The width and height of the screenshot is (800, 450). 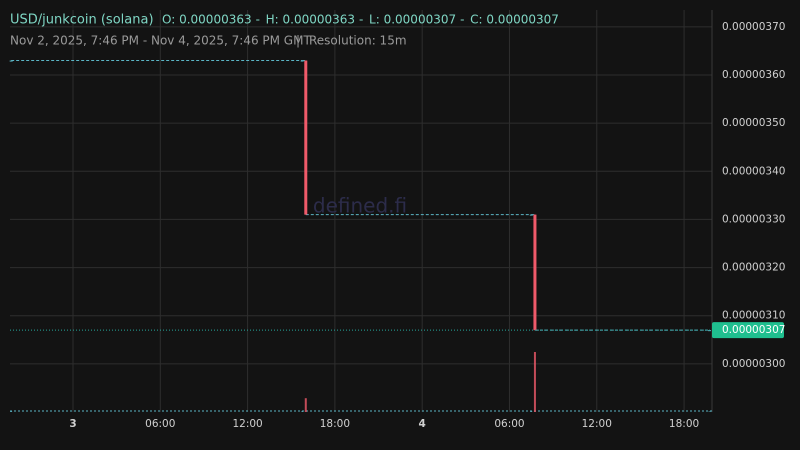 I want to click on ohlc-item: C: 0.00000307, so click(x=514, y=20).